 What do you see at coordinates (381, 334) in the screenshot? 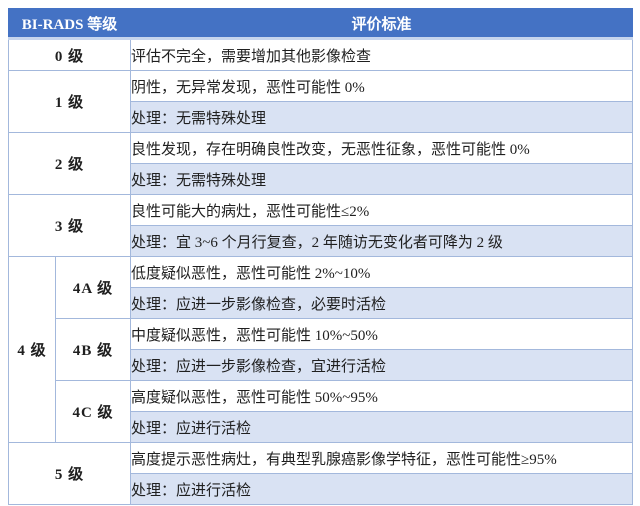
I see `criteria-cell-4b: 中度疑似恶性，恶性可能性 10%~50%` at bounding box center [381, 334].